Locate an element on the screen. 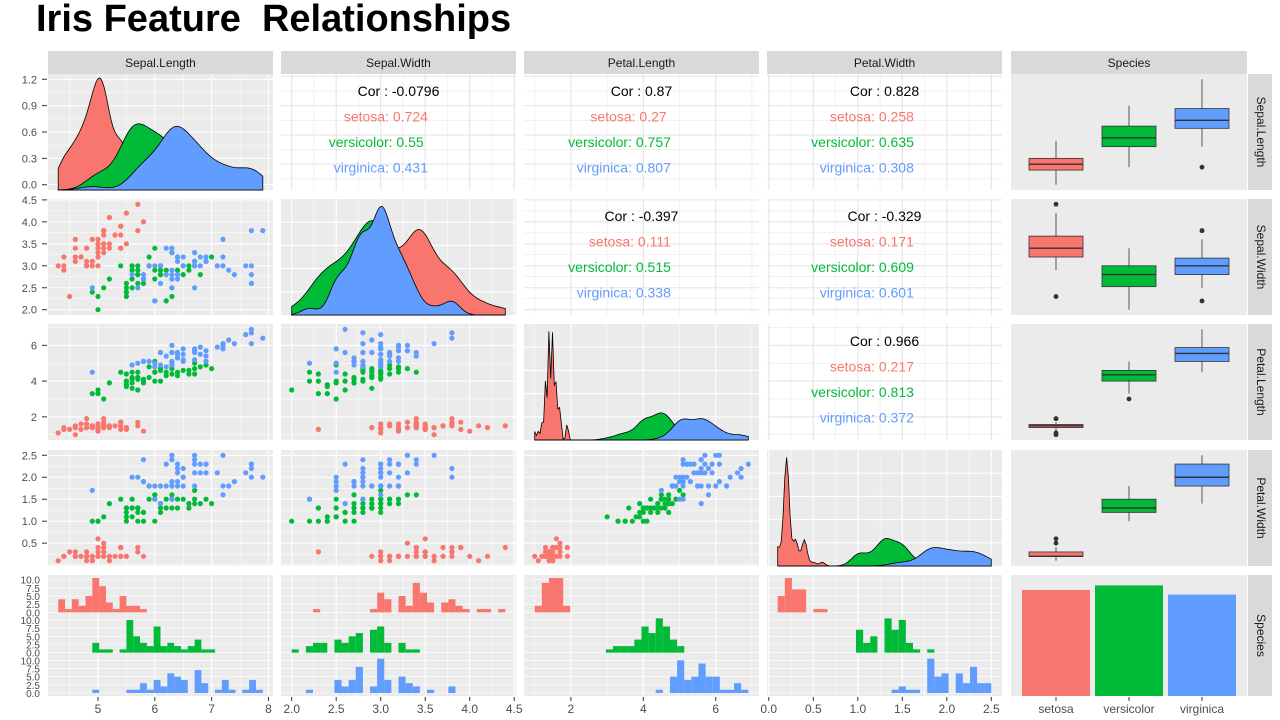  strip-label-right: Sepal.Length is located at coordinates (1261, 132).